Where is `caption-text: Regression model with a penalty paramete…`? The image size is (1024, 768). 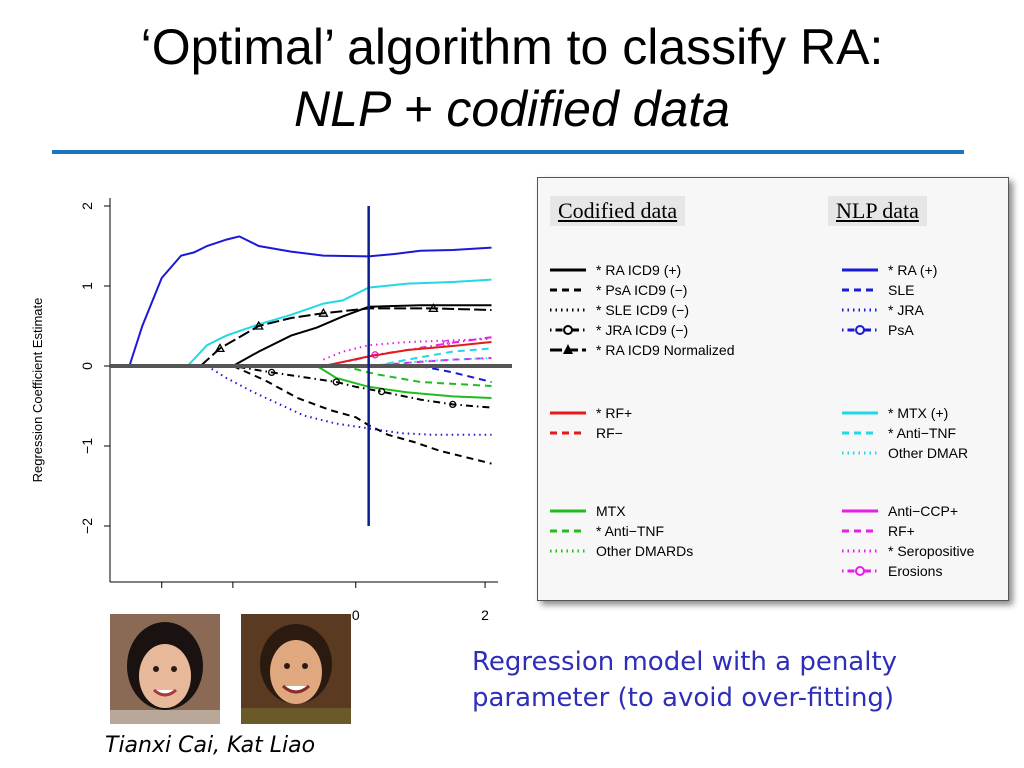 caption-text: Regression model with a penalty paramete… is located at coordinates (684, 680).